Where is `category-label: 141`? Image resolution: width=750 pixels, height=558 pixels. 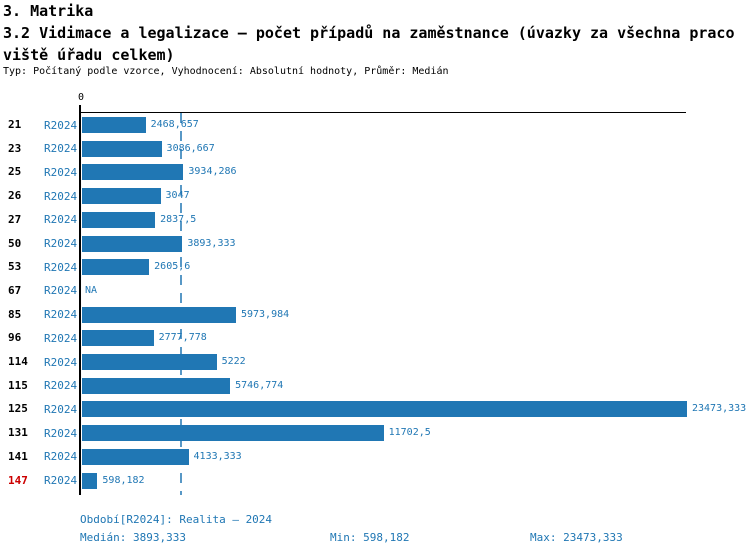 category-label: 141 is located at coordinates (18, 456).